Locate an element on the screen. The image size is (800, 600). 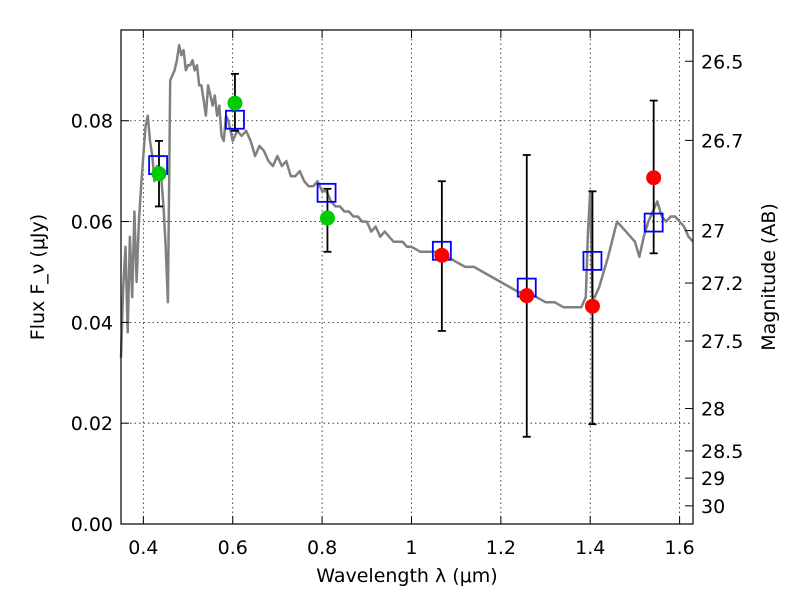
x-tick-label: 0.4 is located at coordinates (143, 548).